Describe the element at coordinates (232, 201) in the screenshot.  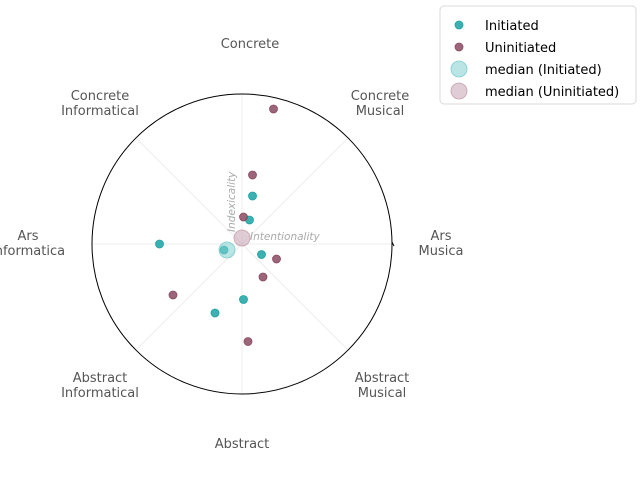
I see `y-axis-label: Indexicality` at that location.